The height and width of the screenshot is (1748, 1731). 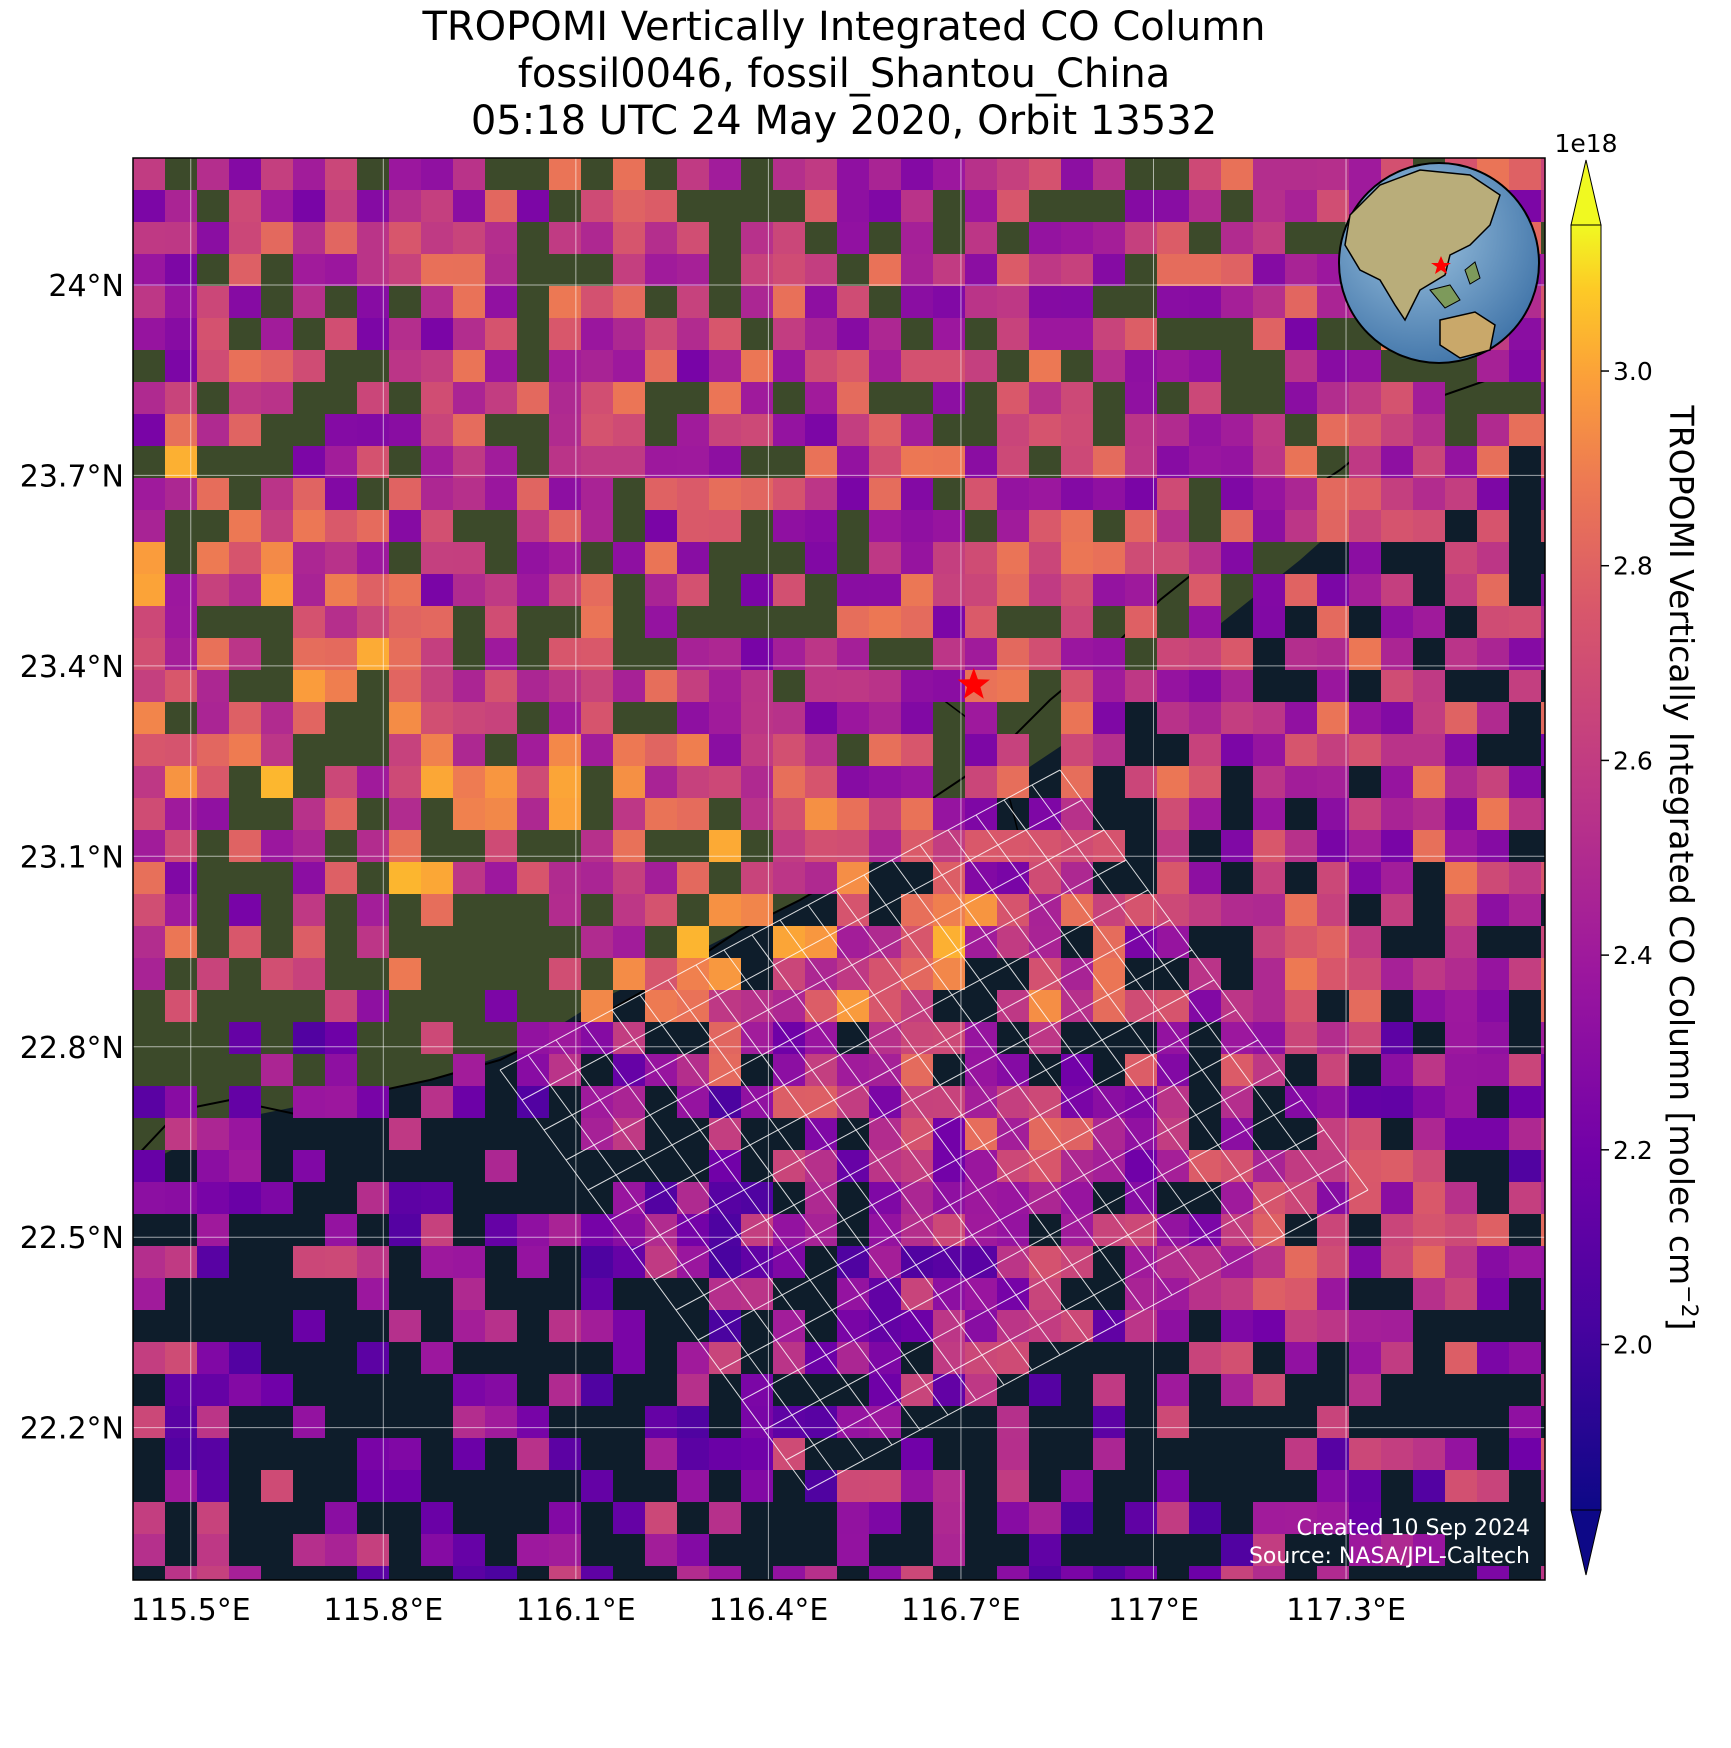 What do you see at coordinates (1633, 1345) in the screenshot?
I see `colorbar-tick-label: 2.0` at bounding box center [1633, 1345].